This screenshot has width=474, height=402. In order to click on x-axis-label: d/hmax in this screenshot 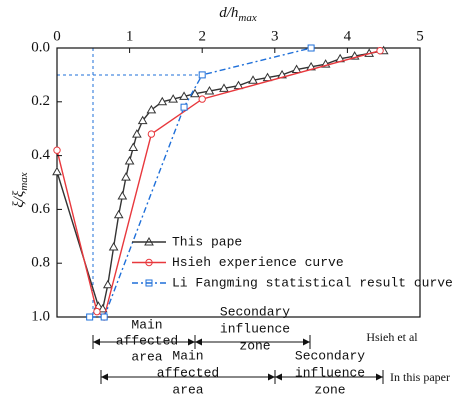, I will do `click(238, 14)`.